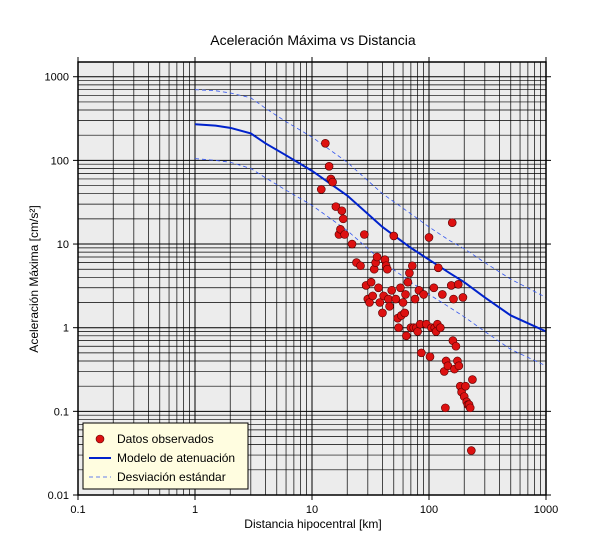 This screenshot has width=590, height=560. I want to click on legend-label: Desviación estándar, so click(171, 477).